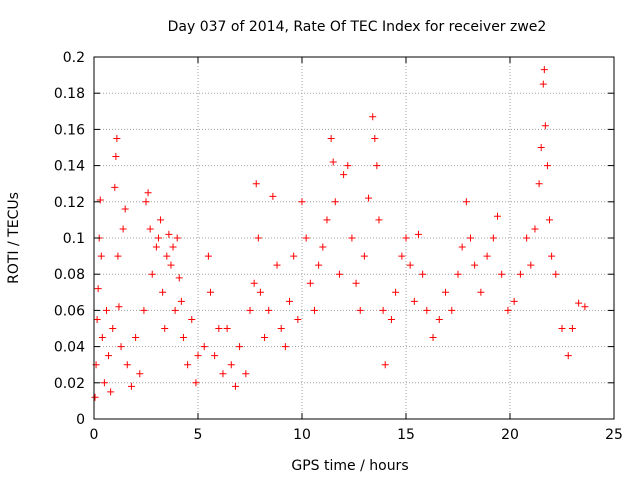  What do you see at coordinates (80, 420) in the screenshot?
I see `y-tick-label: 0` at bounding box center [80, 420].